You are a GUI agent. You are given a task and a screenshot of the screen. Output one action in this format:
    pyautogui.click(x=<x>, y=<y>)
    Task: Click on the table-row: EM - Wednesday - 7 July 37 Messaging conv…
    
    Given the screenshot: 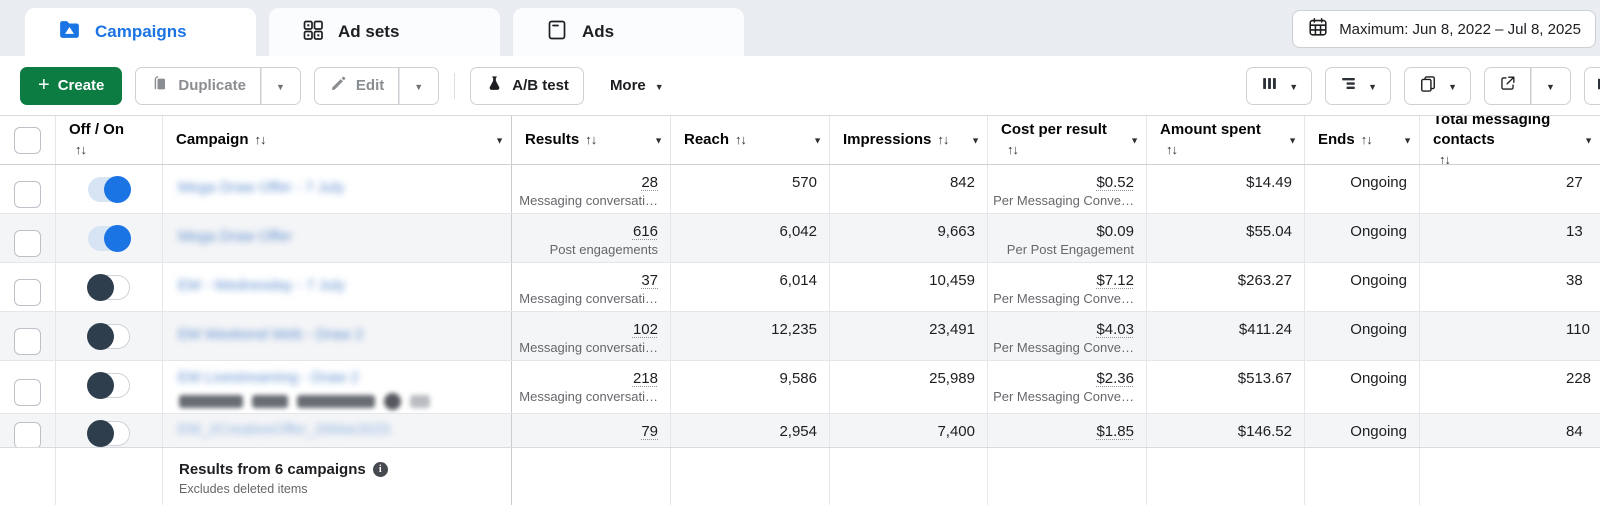 What is the action you would take?
    pyautogui.click(x=800, y=287)
    